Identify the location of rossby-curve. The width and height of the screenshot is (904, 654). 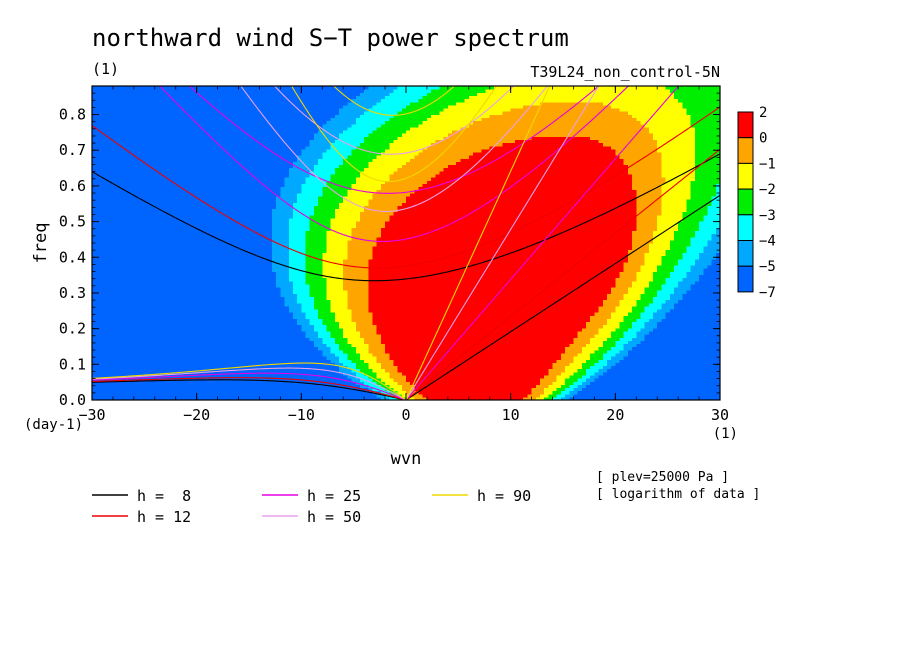
(249, 389).